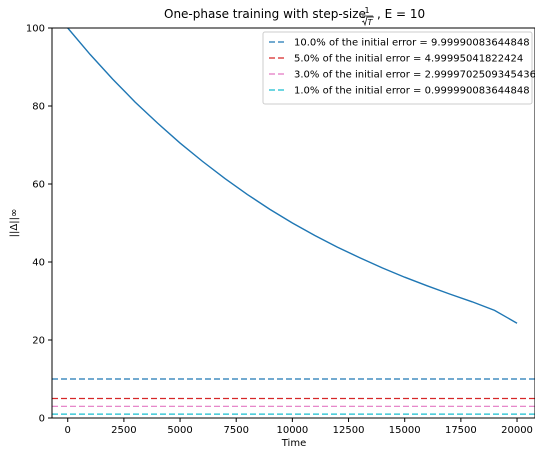 The image size is (535, 451). I want to click on x-tick-label-1: 2500, so click(123, 430).